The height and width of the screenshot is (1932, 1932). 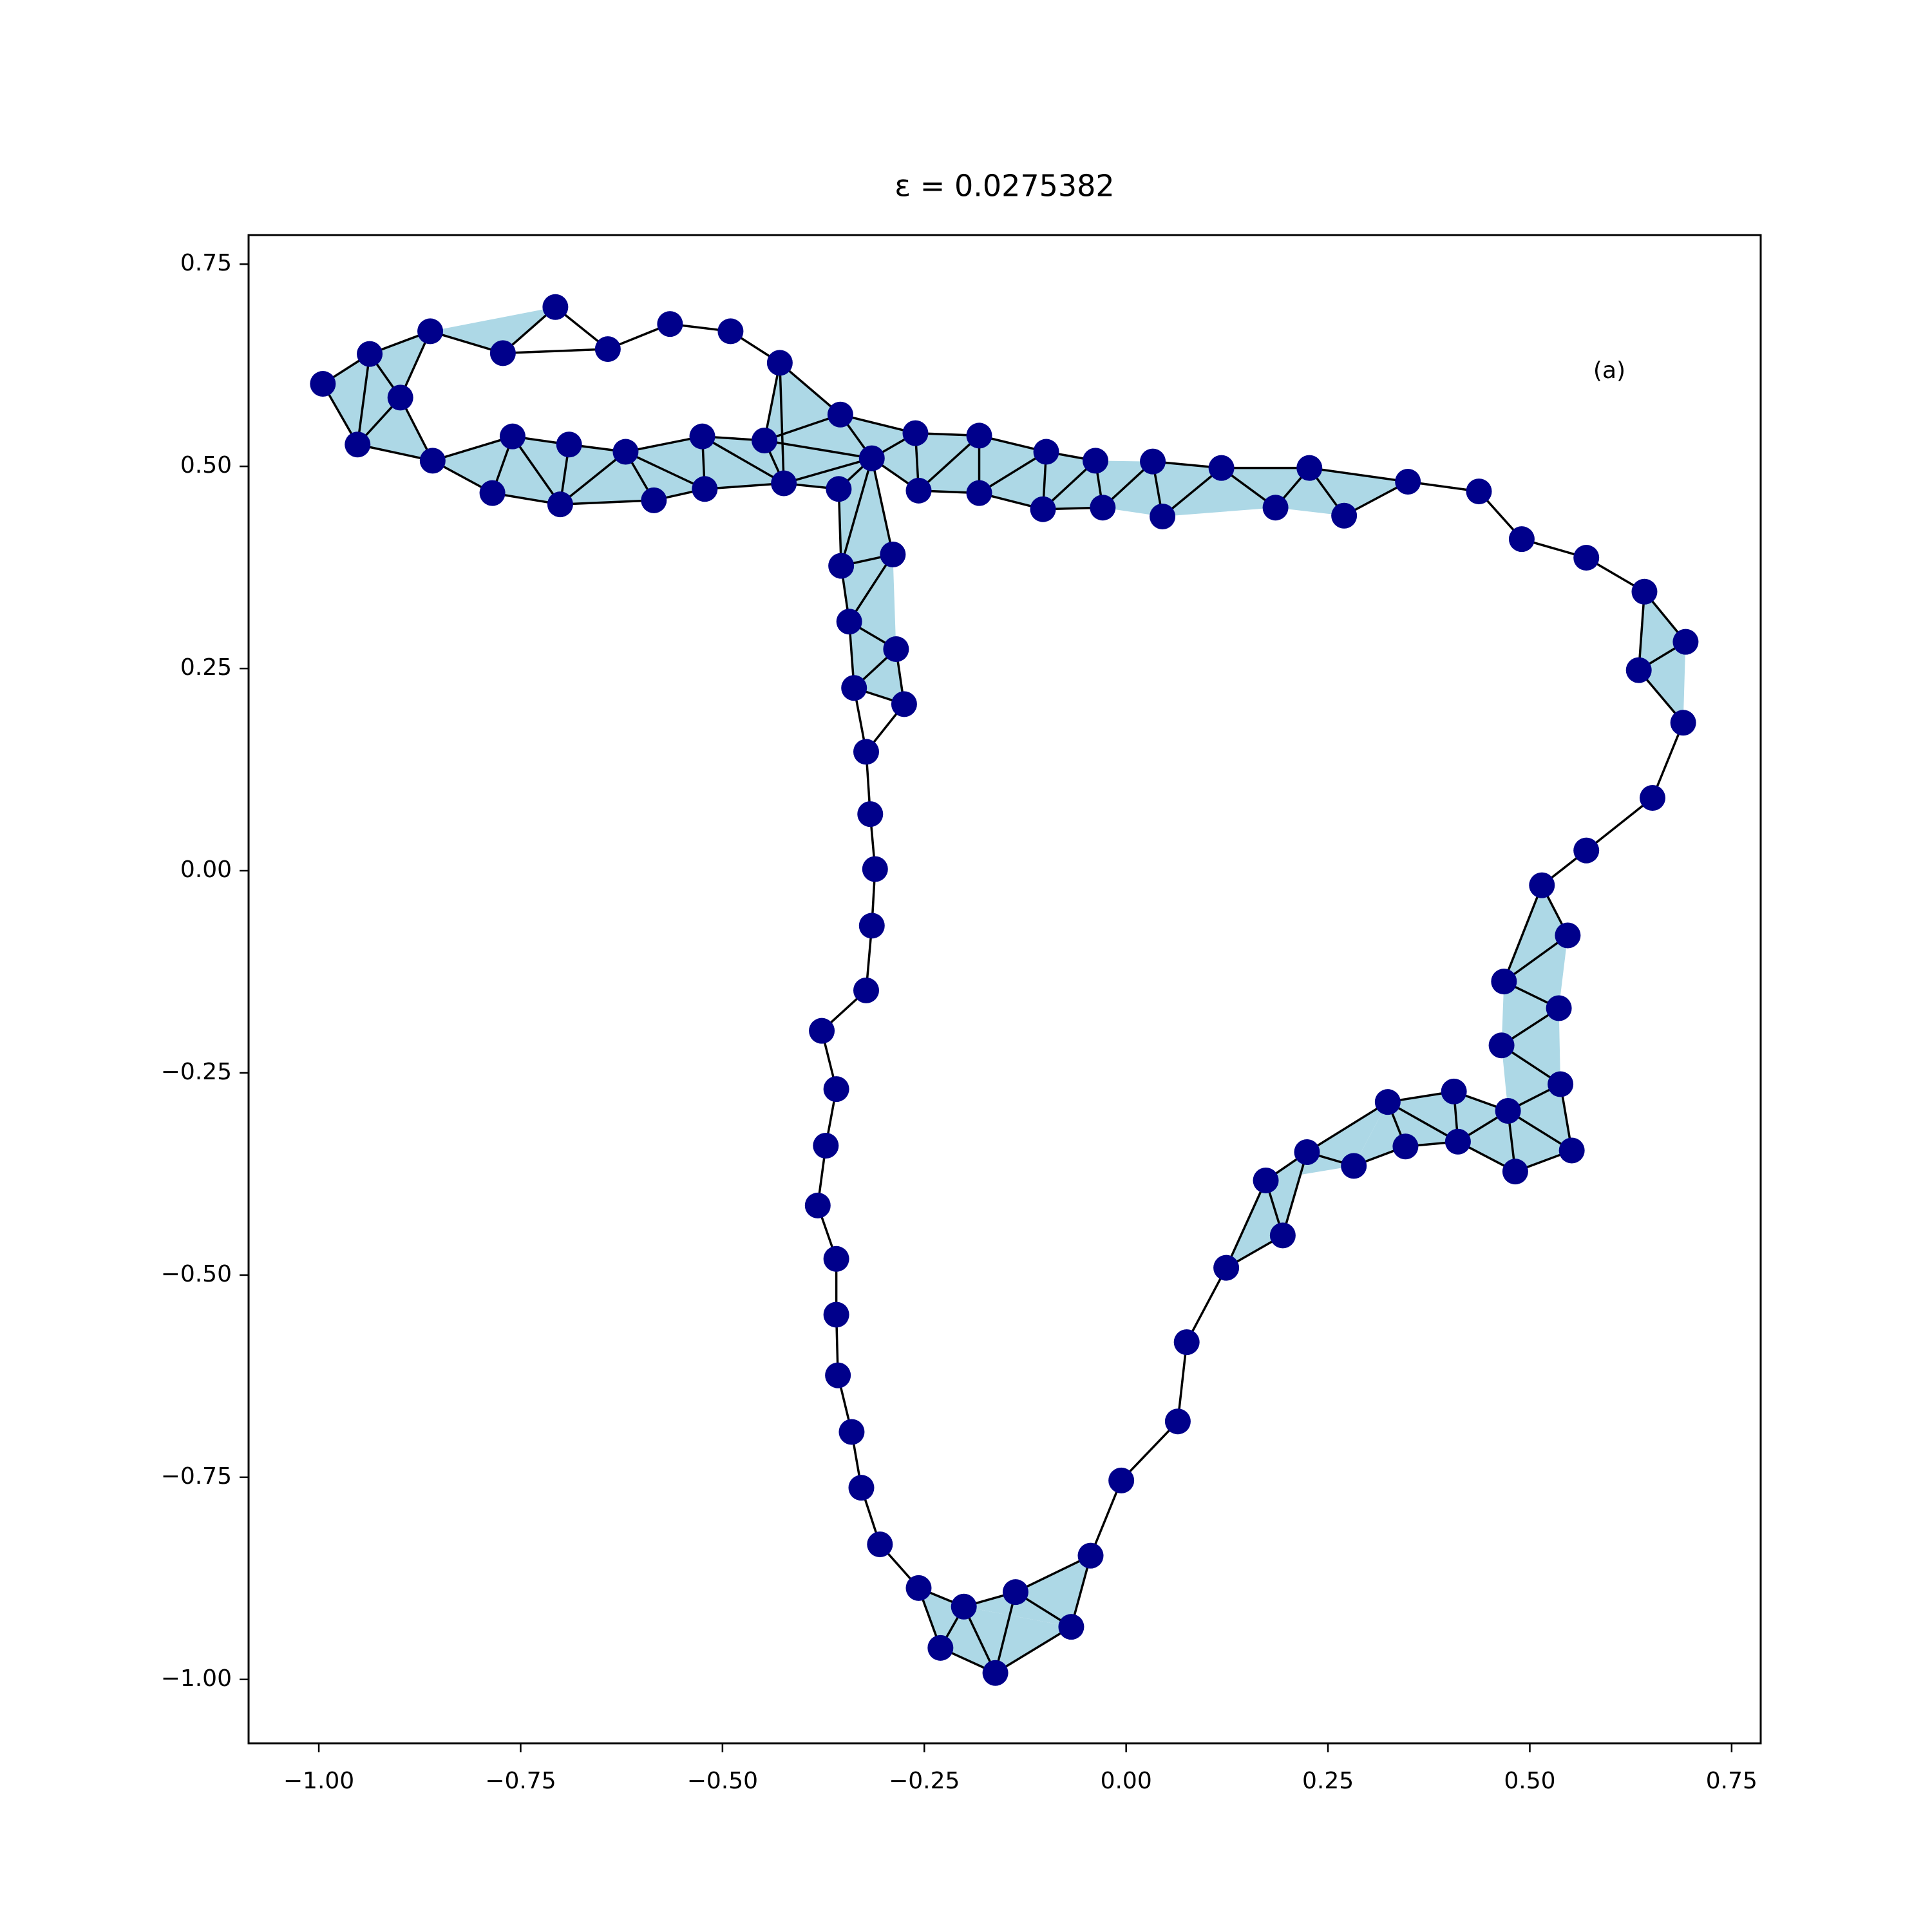 What do you see at coordinates (1126, 1781) in the screenshot?
I see `x-tick-label: 0.00` at bounding box center [1126, 1781].